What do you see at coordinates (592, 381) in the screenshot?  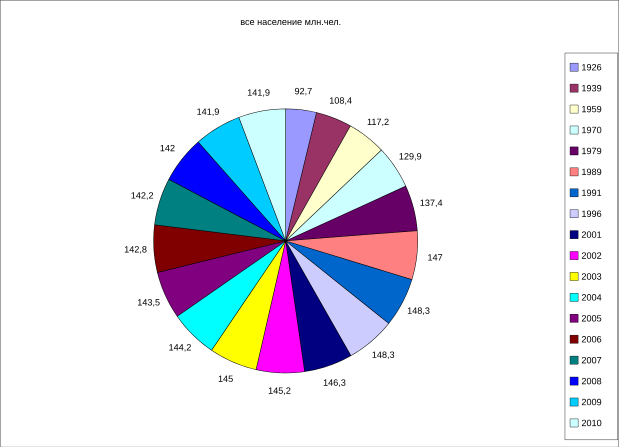 I see `legend-label: 2008` at bounding box center [592, 381].